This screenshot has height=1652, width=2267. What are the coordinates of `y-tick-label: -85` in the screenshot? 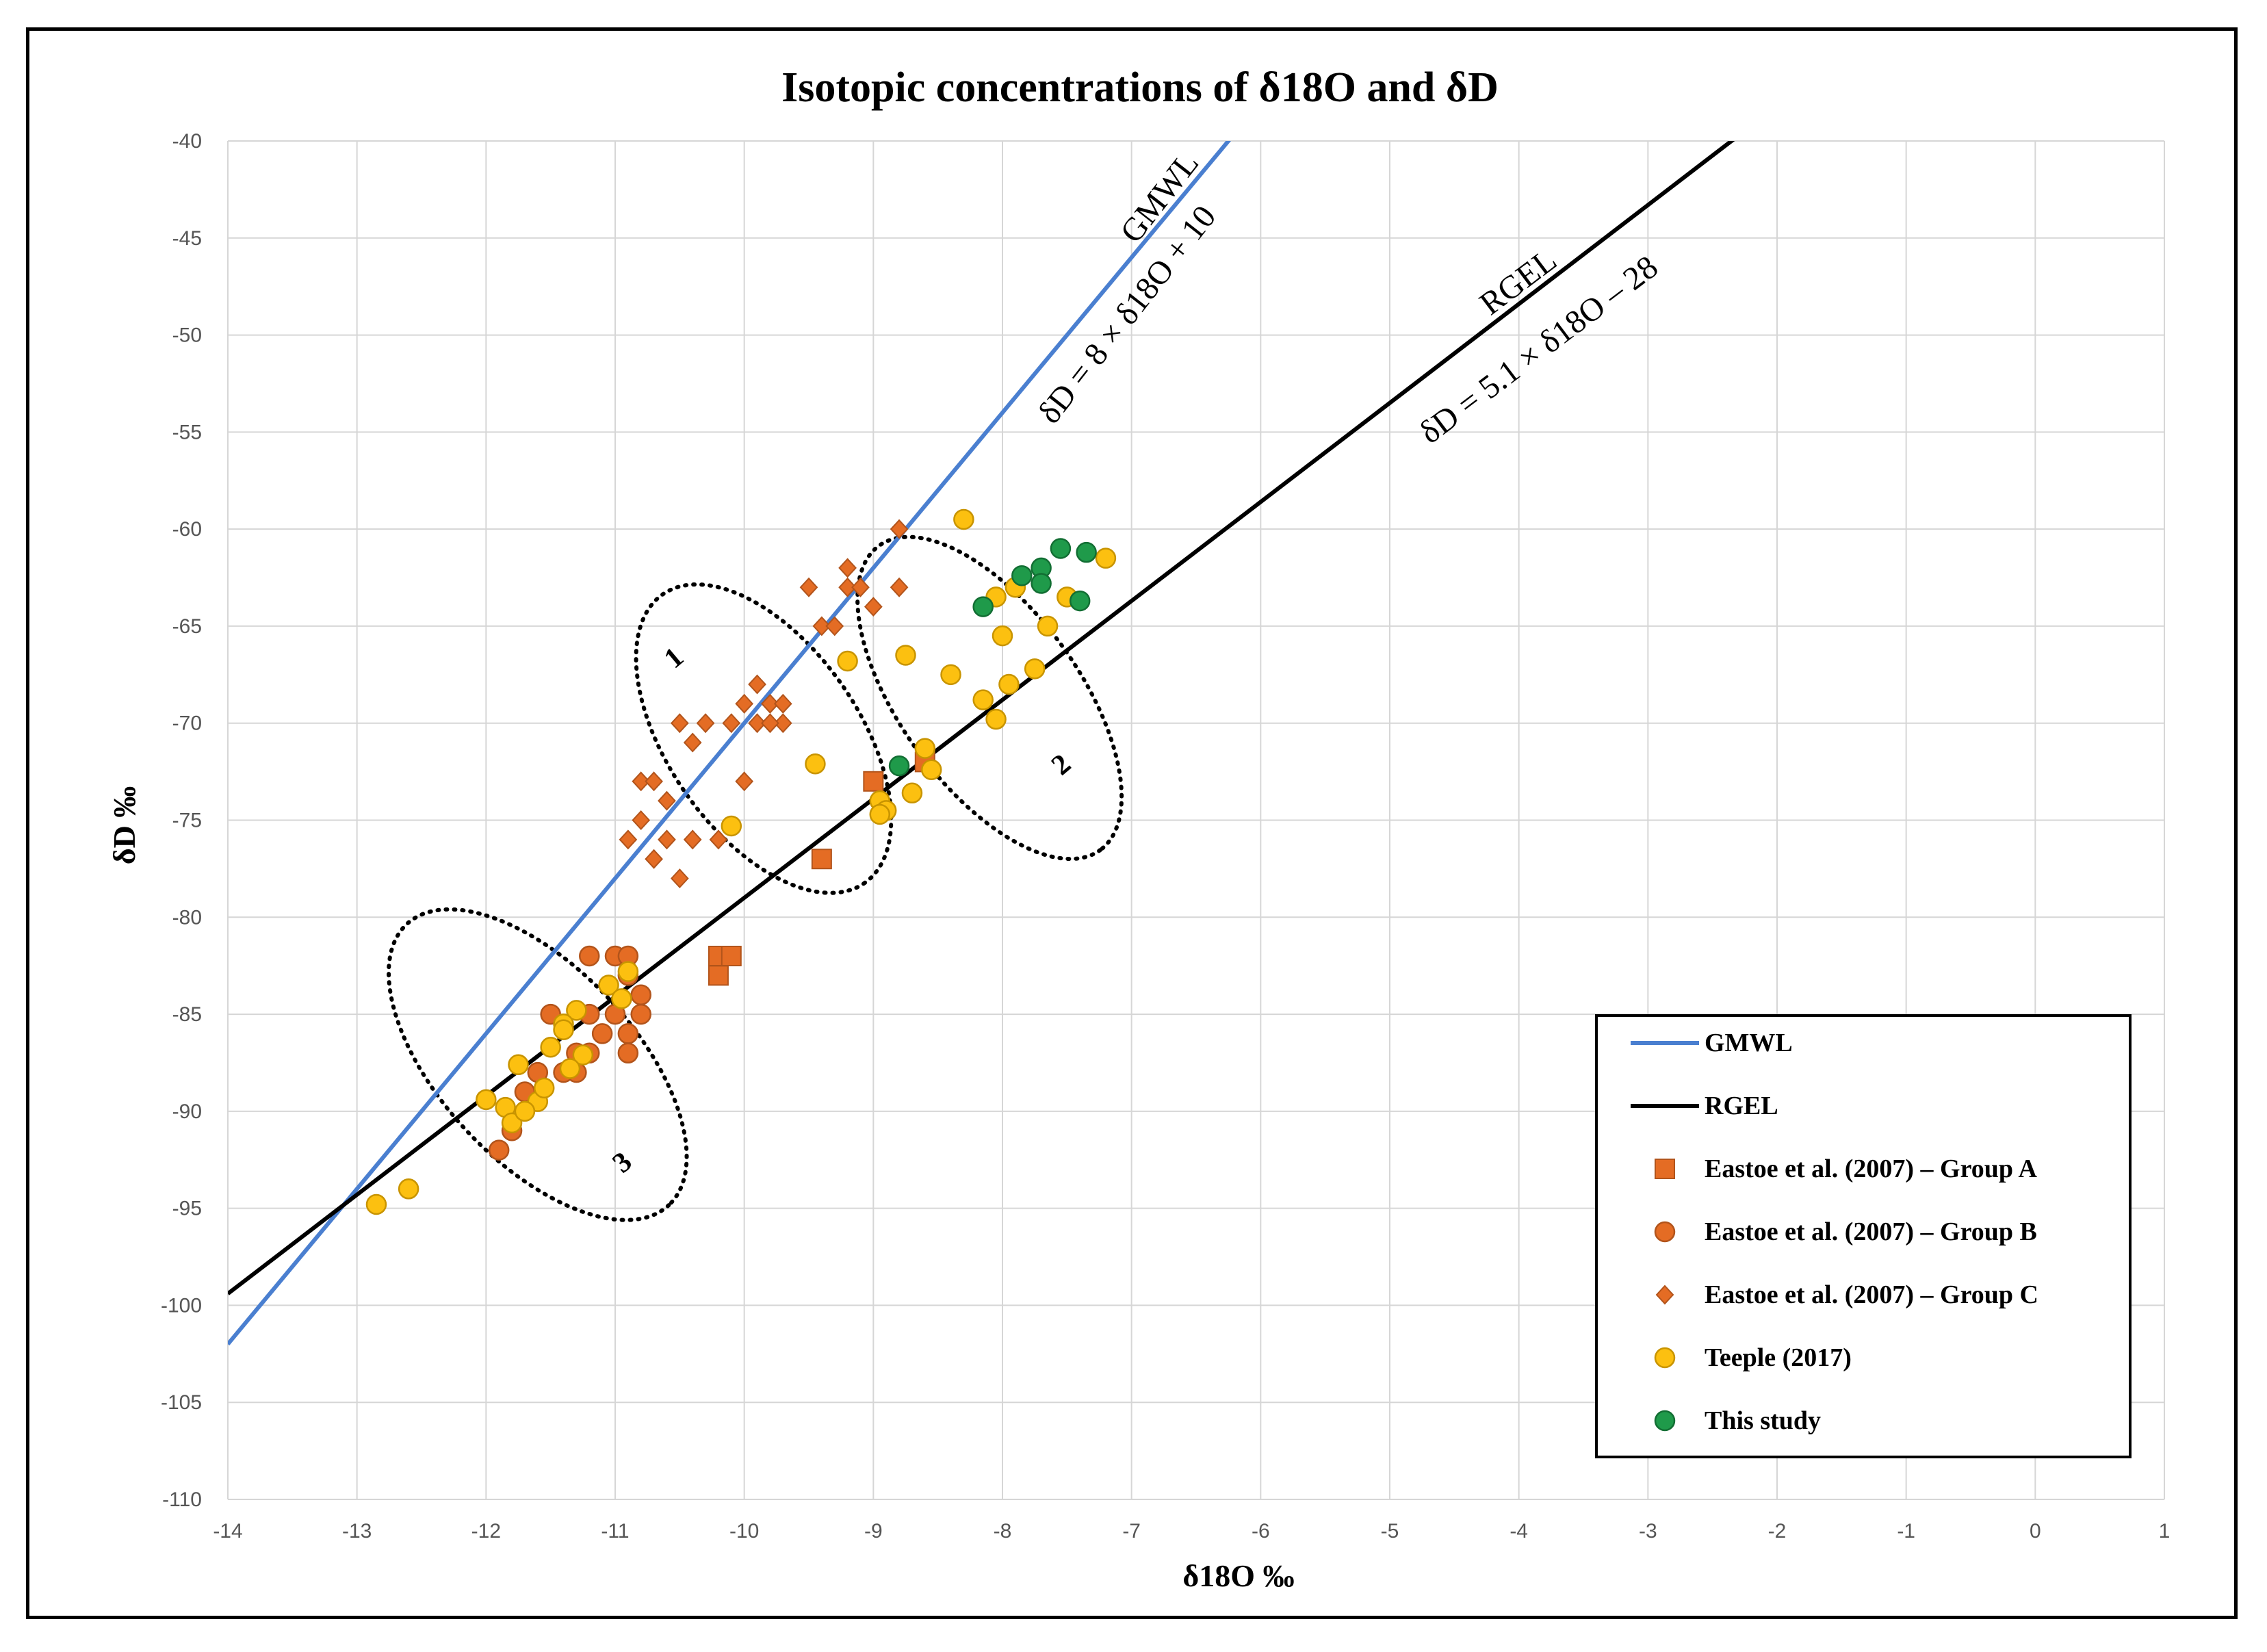 It's located at (187, 1015).